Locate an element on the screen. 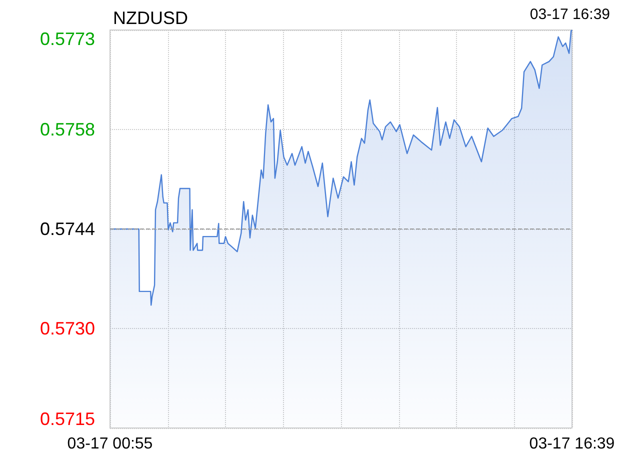 This screenshot has width=620, height=460. y-tick-label: 0.5744 is located at coordinates (68, 229).